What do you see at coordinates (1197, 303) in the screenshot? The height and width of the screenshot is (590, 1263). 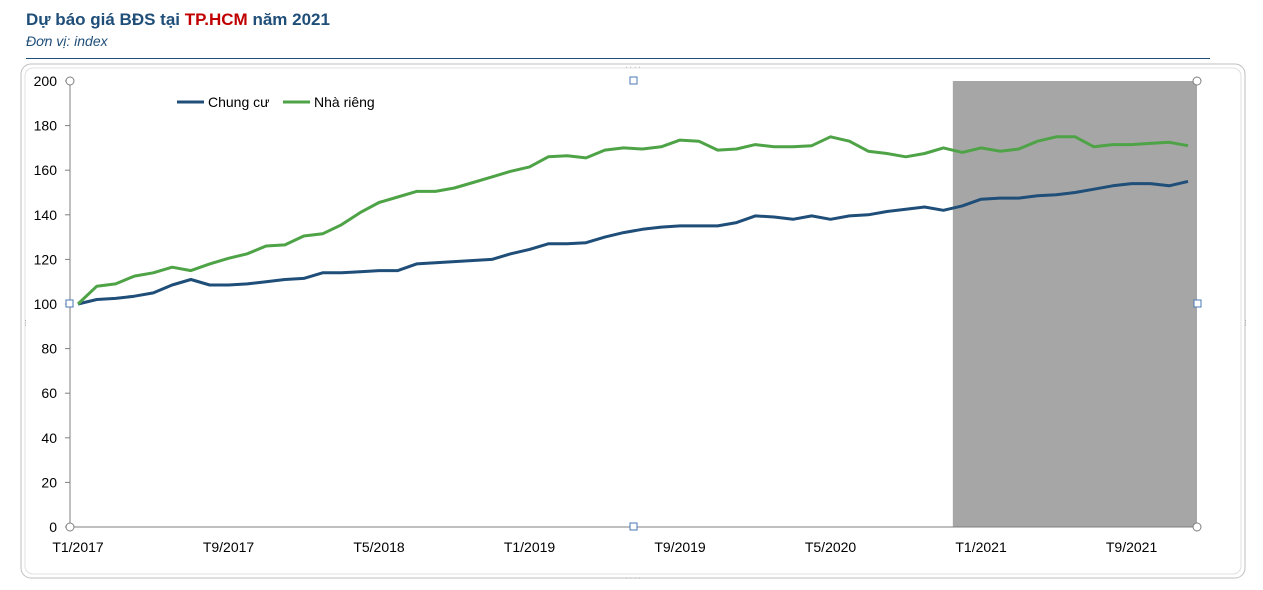 I see `selection-handle-right` at bounding box center [1197, 303].